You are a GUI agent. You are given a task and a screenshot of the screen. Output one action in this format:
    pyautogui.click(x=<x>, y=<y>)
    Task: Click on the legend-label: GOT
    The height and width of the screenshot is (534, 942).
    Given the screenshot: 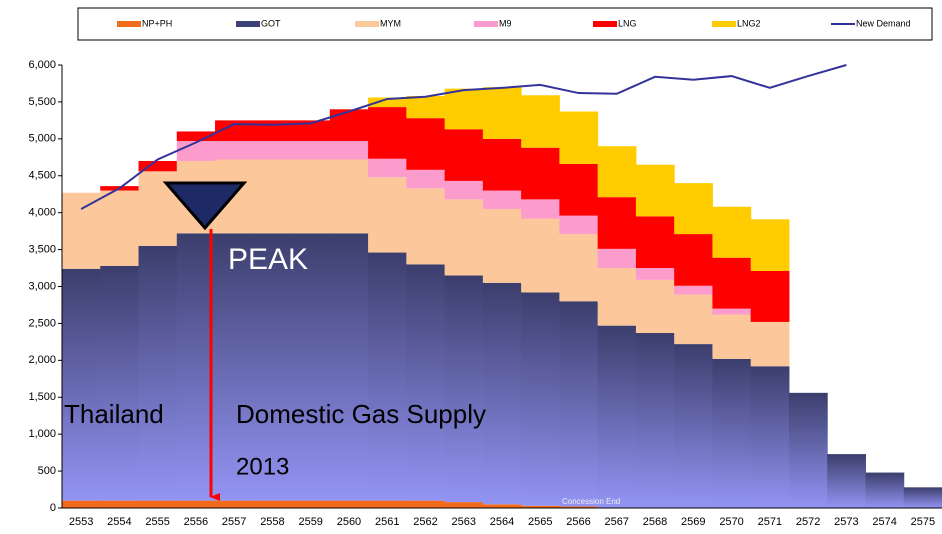 What is the action you would take?
    pyautogui.click(x=271, y=23)
    